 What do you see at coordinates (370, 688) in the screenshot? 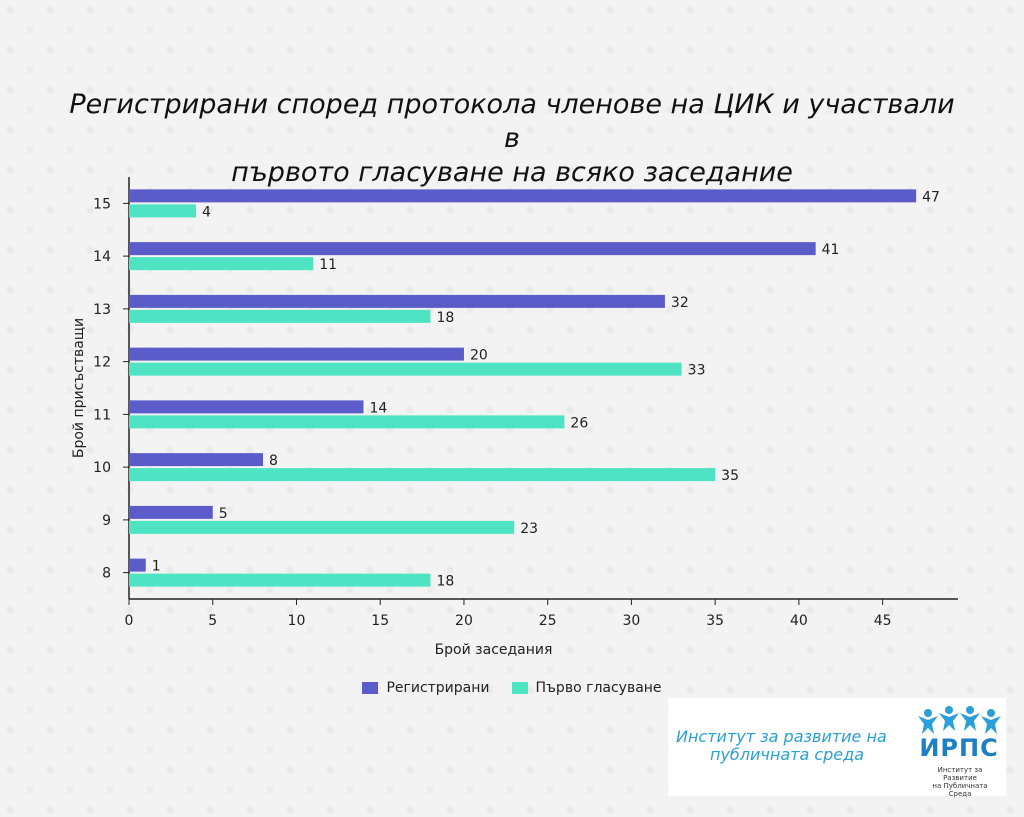
I see `legend-swatch-registered` at bounding box center [370, 688].